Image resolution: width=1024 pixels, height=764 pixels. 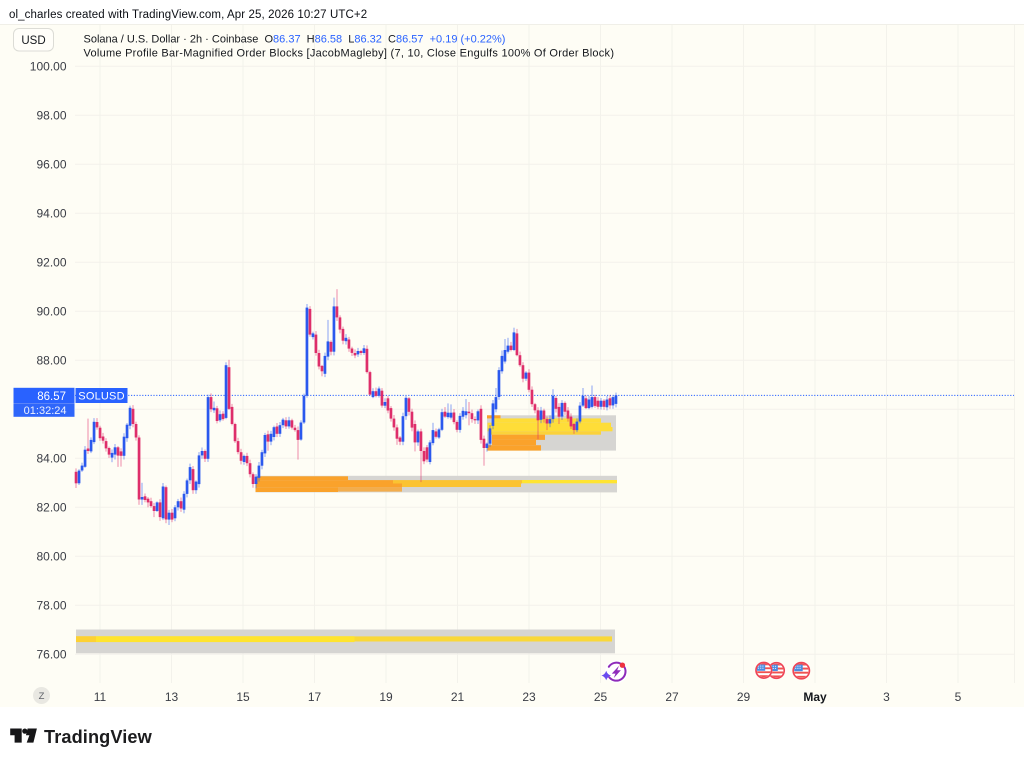 I want to click on svg-text: 25, so click(x=601, y=697).